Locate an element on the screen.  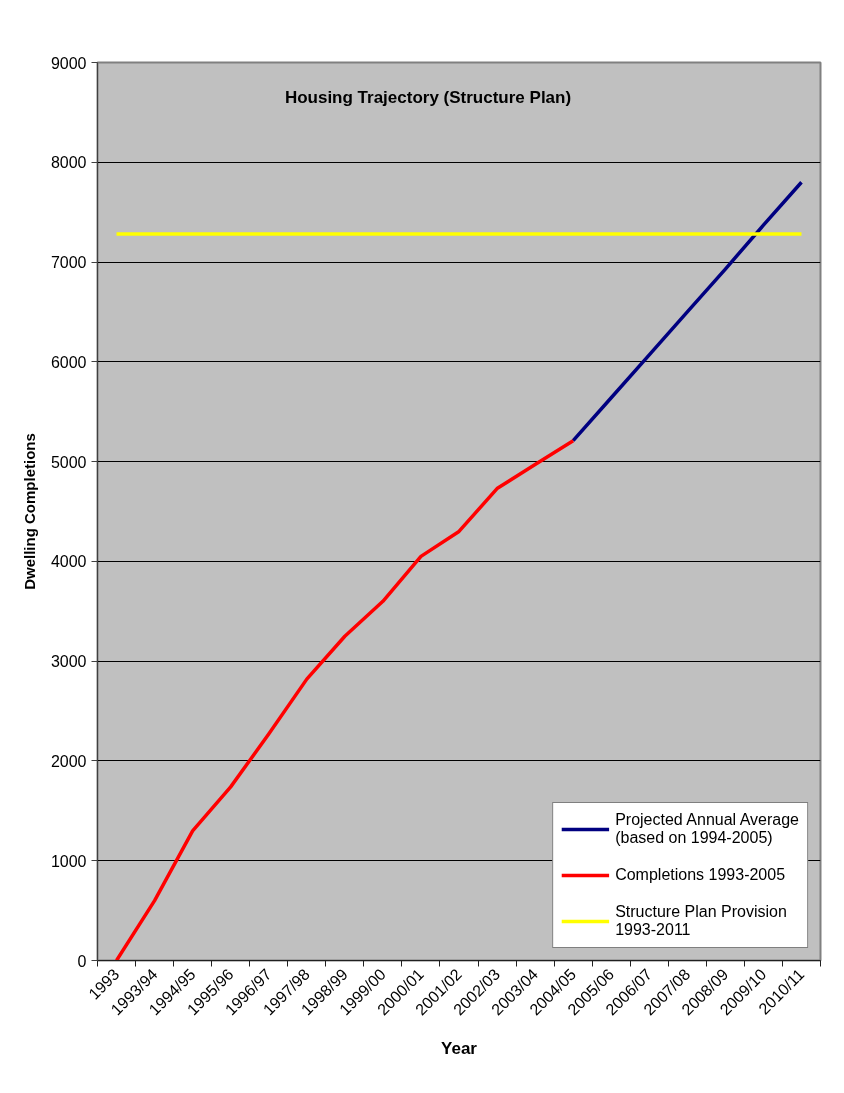
legend-label: Projected Annual Average (based on 1994-2005) is located at coordinates (707, 829).